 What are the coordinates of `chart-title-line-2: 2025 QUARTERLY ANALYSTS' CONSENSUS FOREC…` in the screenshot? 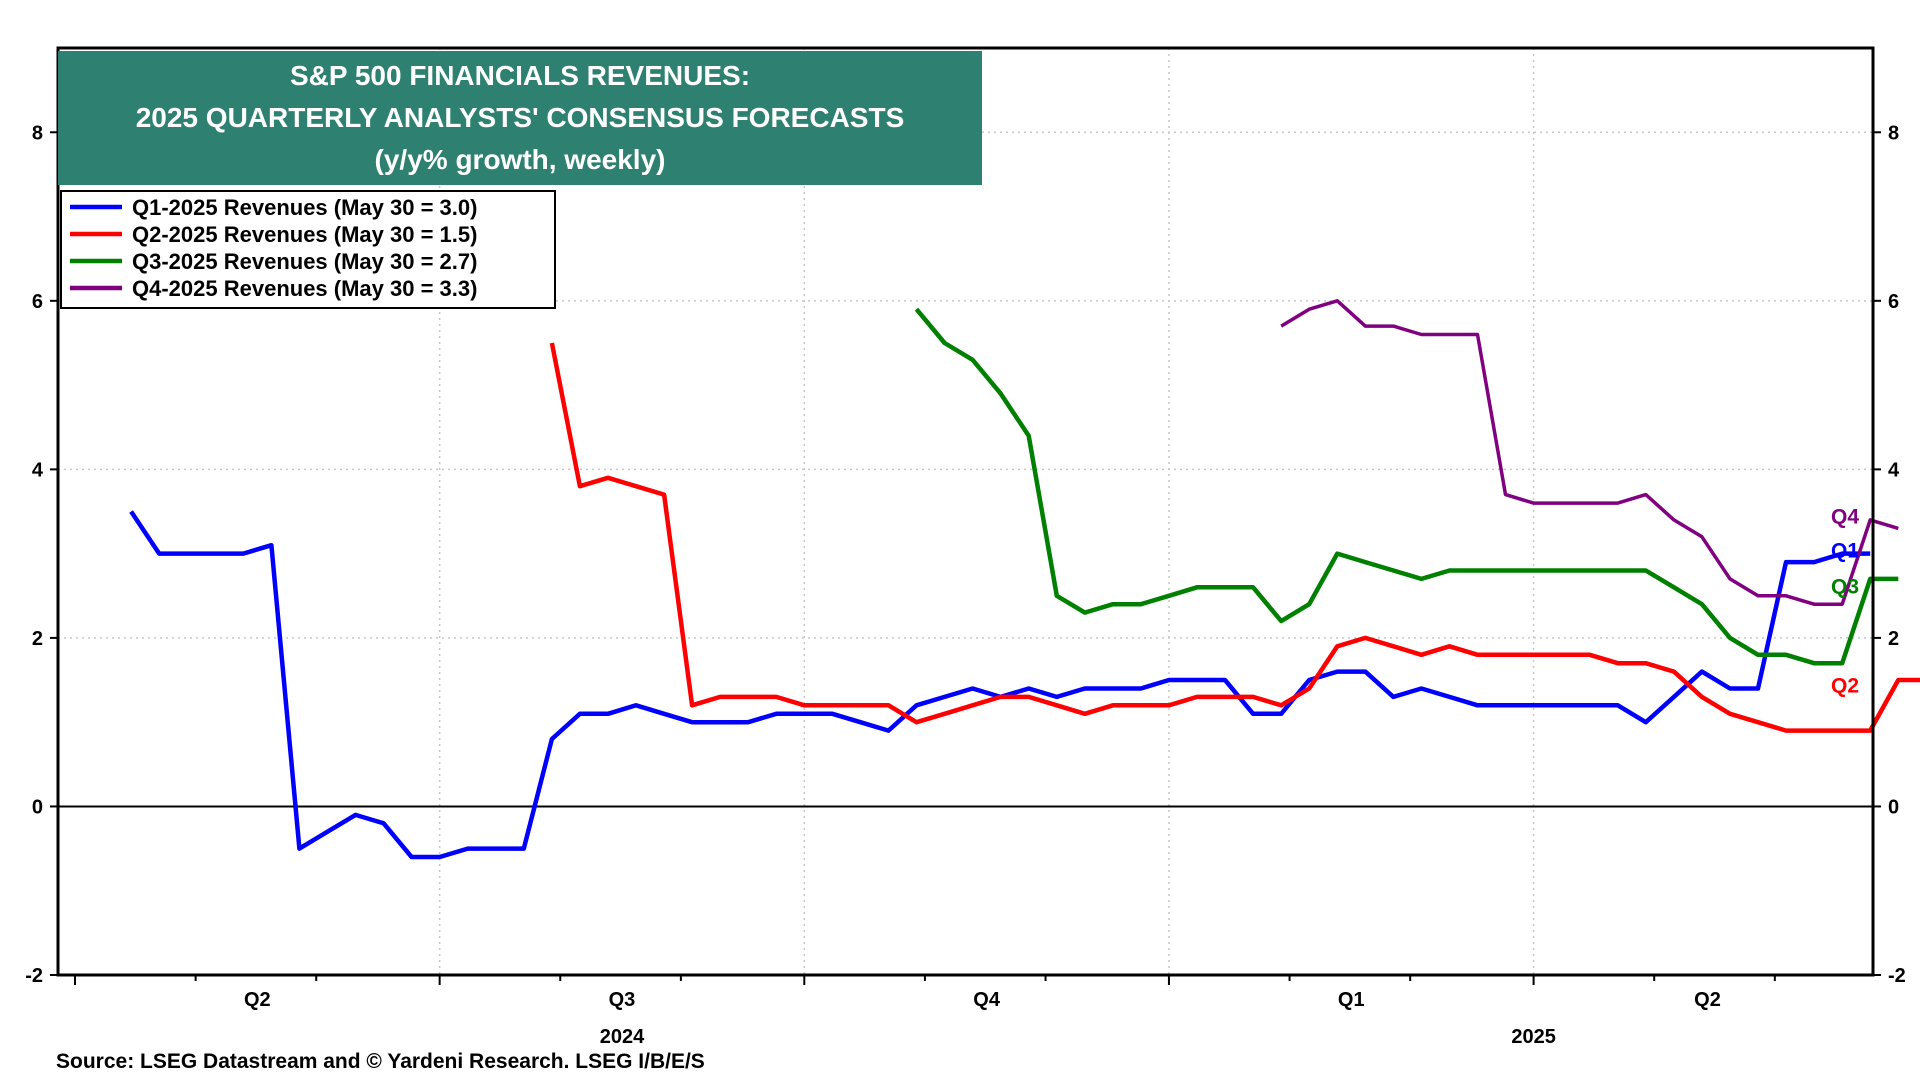 It's located at (520, 117).